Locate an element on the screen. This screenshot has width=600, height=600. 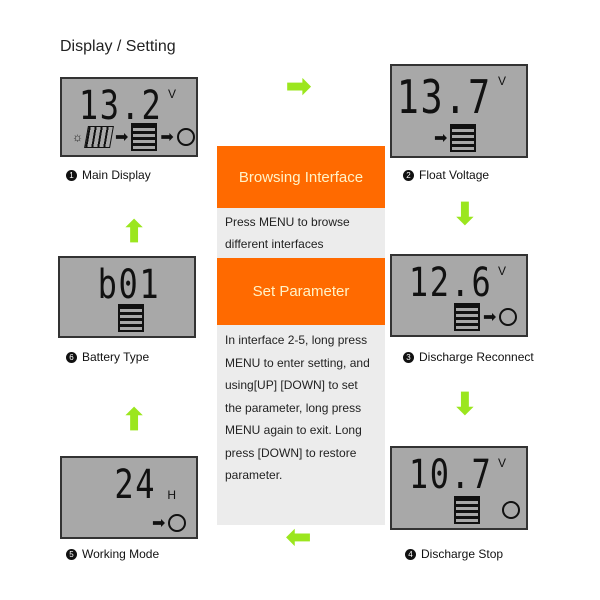
lcd-discharge-reconnect: 12.6 V ➡ is located at coordinates (459, 295).